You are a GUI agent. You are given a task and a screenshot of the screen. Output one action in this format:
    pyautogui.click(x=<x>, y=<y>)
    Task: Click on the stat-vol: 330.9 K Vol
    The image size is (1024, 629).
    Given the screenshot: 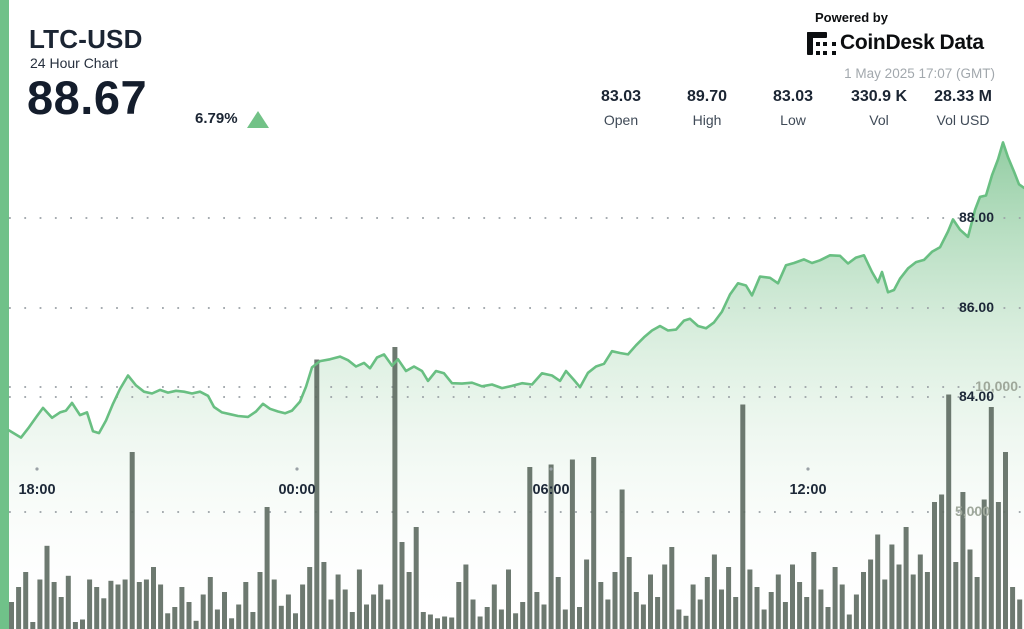 What is the action you would take?
    pyautogui.click(x=879, y=108)
    